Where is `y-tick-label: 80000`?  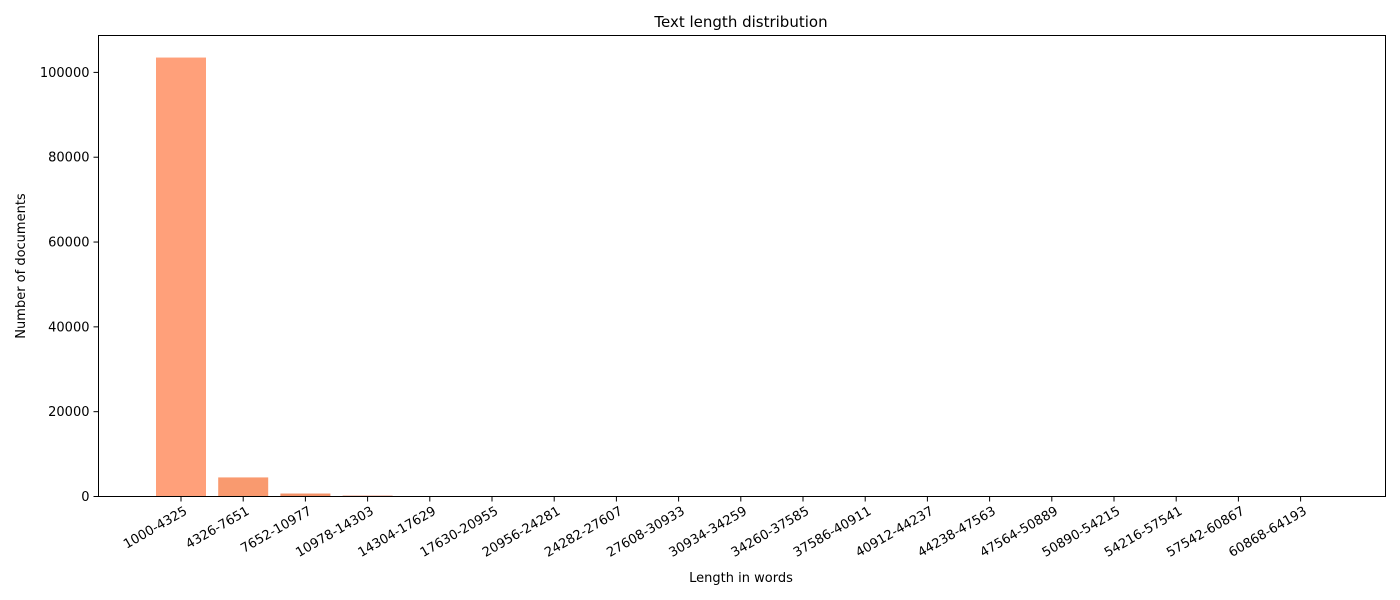 y-tick-label: 80000 is located at coordinates (68, 158).